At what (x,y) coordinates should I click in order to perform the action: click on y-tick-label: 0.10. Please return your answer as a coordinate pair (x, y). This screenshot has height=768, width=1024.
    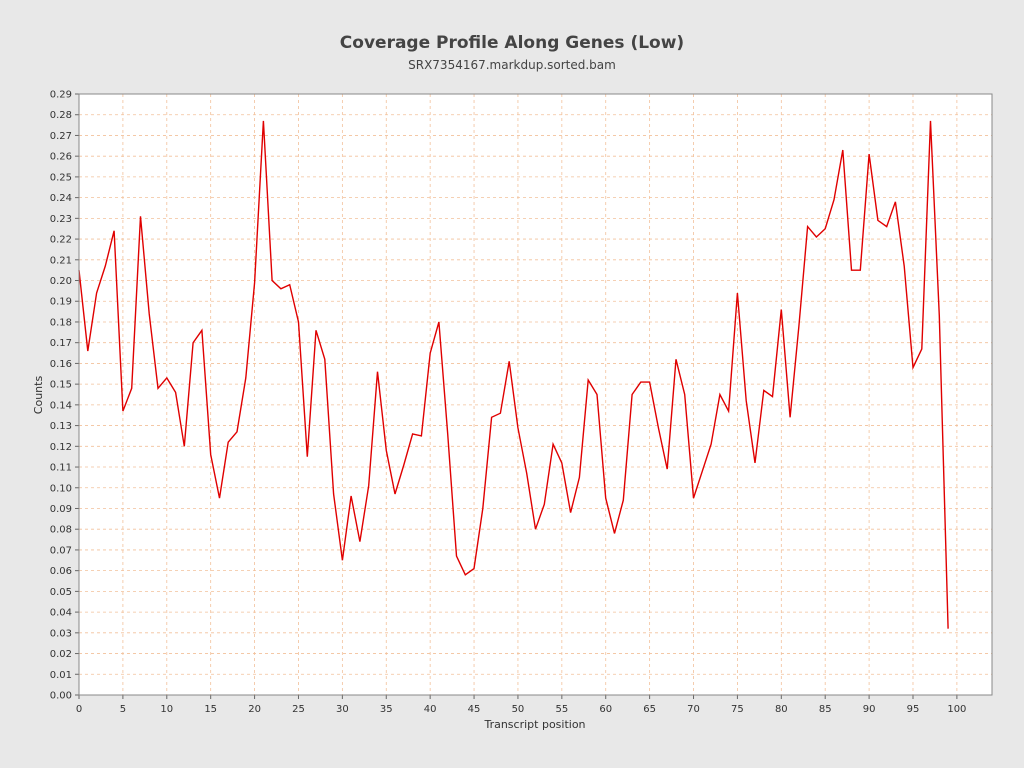
    Looking at the image, I should click on (61, 488).